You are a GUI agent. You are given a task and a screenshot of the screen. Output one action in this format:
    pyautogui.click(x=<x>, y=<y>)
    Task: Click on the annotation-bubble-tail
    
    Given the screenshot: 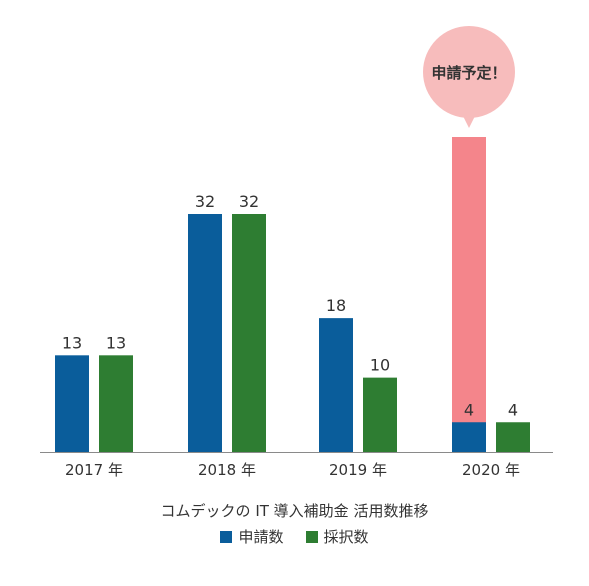 What is the action you would take?
    pyautogui.click(x=469, y=121)
    